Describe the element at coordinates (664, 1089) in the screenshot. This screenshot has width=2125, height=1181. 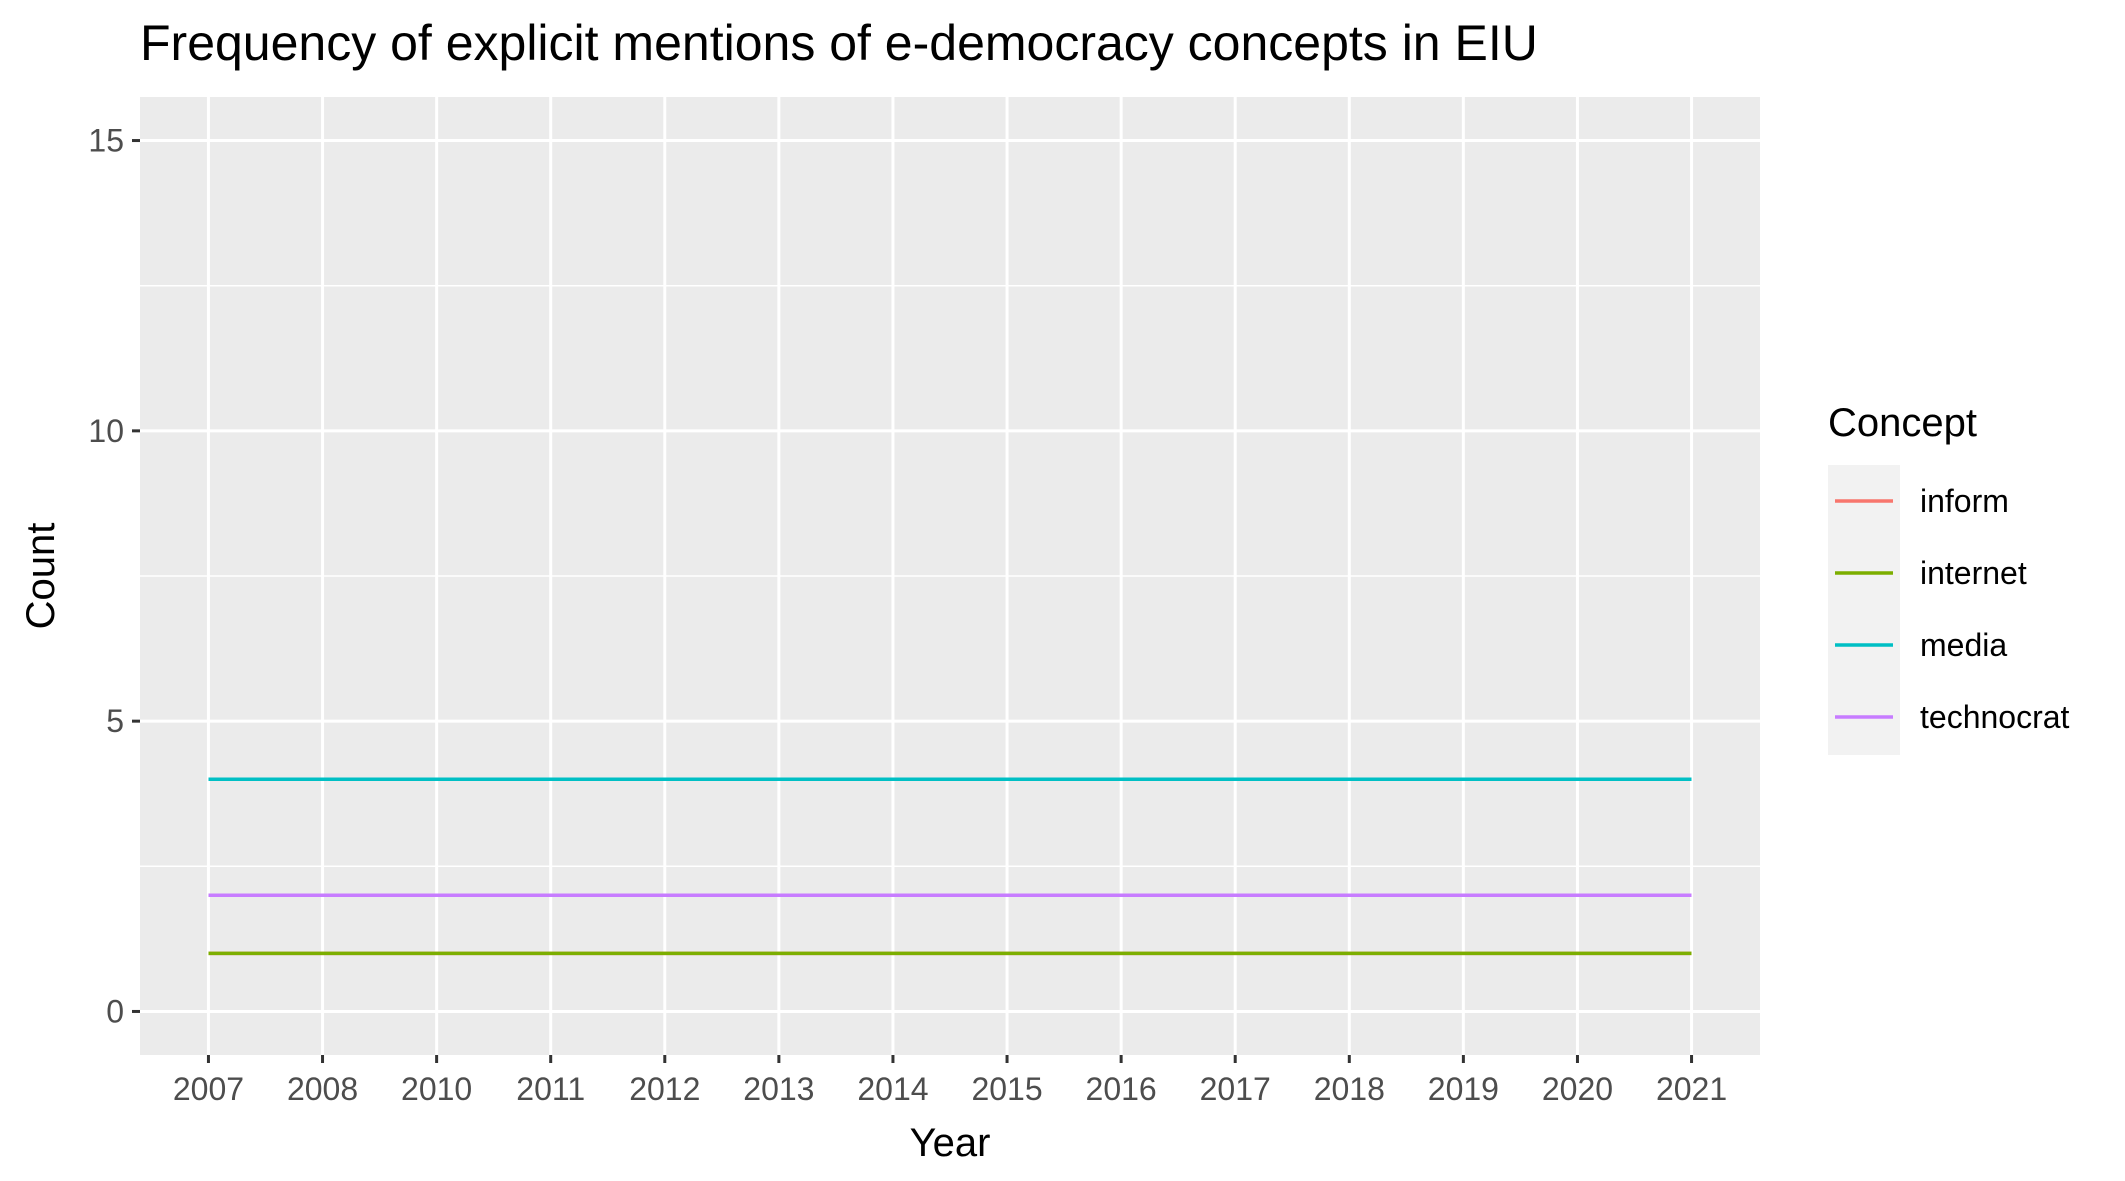
I see `x-tick-label: 2012` at that location.